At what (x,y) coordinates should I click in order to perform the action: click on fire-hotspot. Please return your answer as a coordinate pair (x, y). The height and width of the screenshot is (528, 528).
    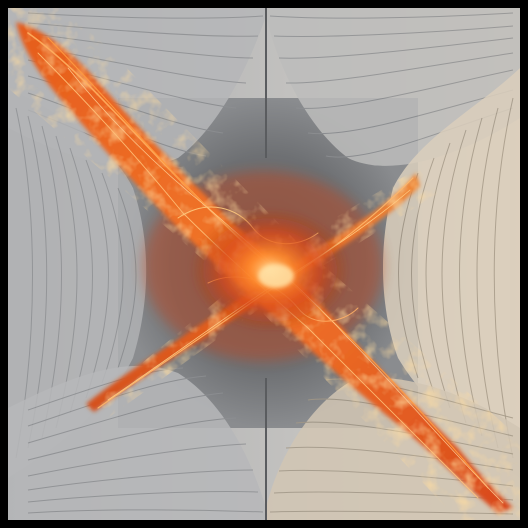
    Looking at the image, I should click on (276, 276).